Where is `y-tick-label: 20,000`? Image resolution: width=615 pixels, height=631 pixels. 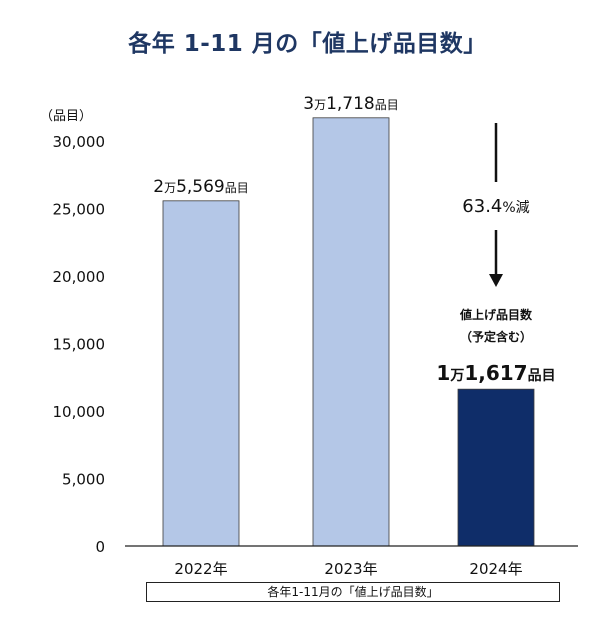 y-tick-label: 20,000 is located at coordinates (79, 277).